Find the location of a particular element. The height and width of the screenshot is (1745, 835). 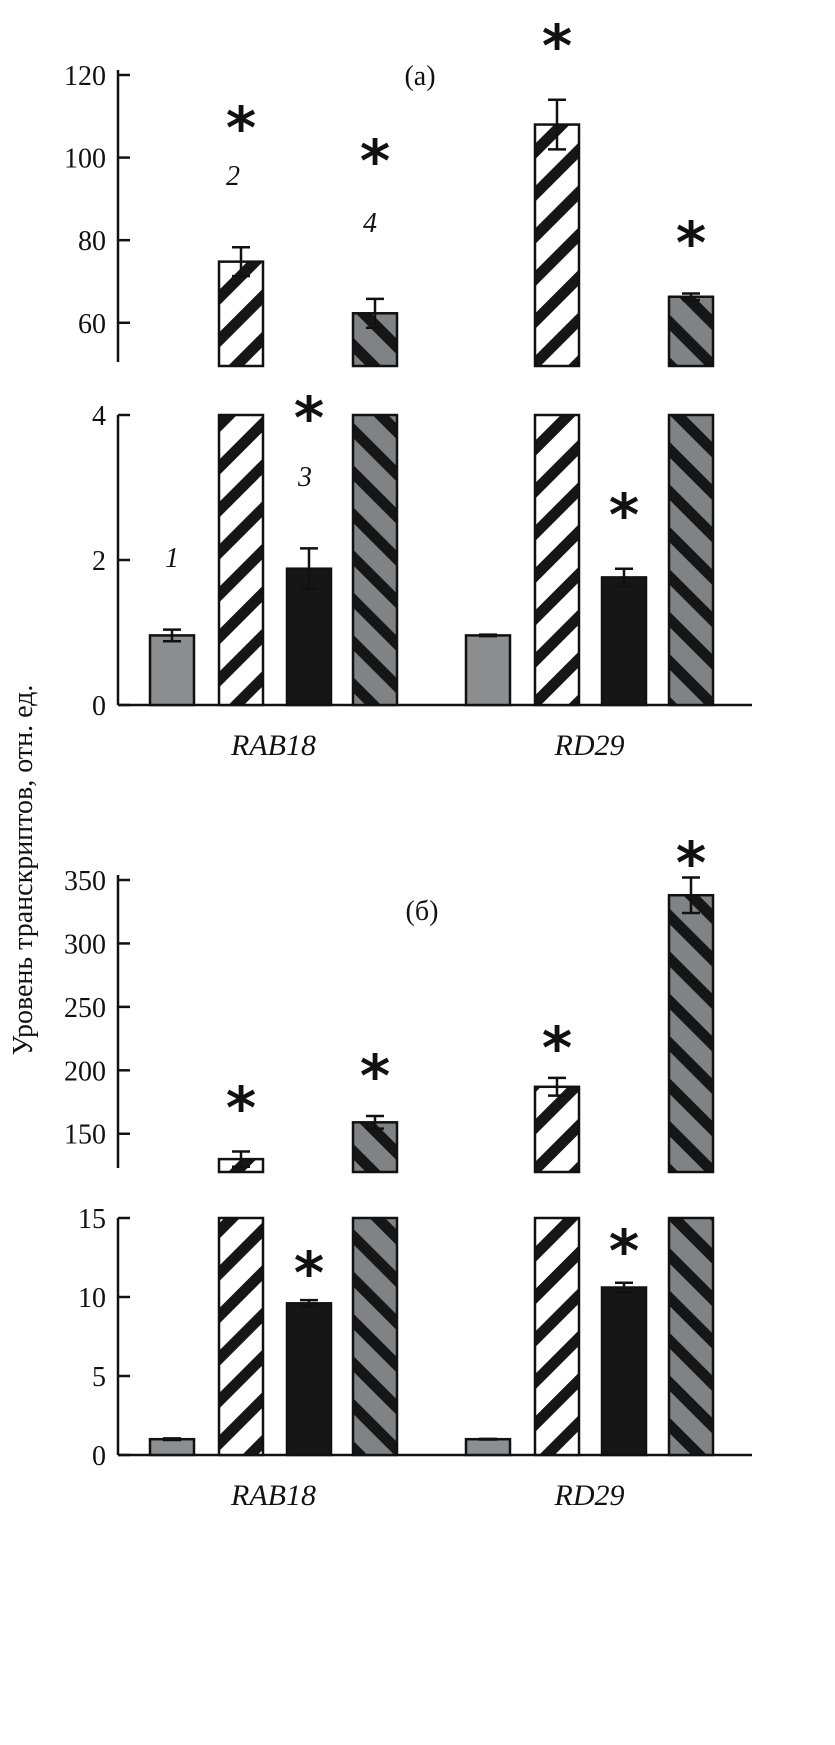

y-tick-label: 80 is located at coordinates (92, 241).